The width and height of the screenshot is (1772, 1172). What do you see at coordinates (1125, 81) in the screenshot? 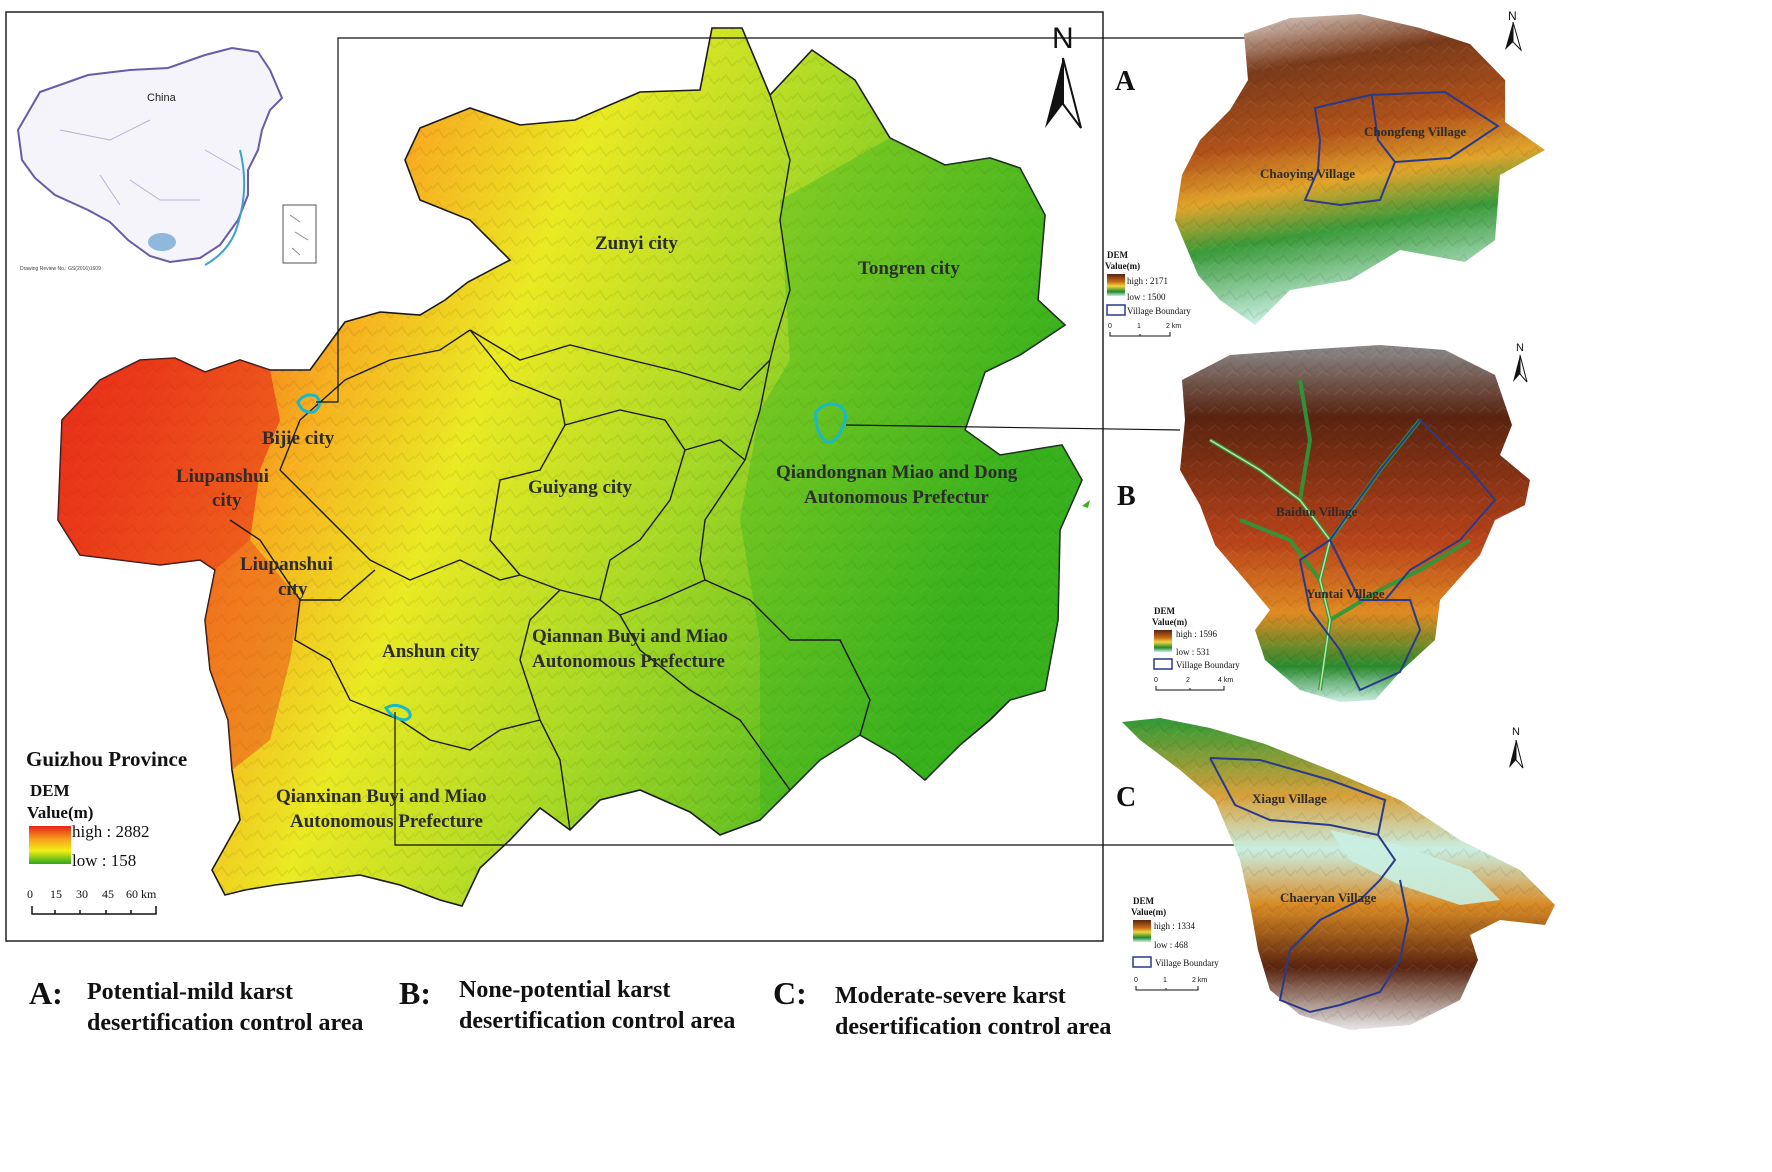
I see `panel-a-letter: A` at bounding box center [1125, 81].